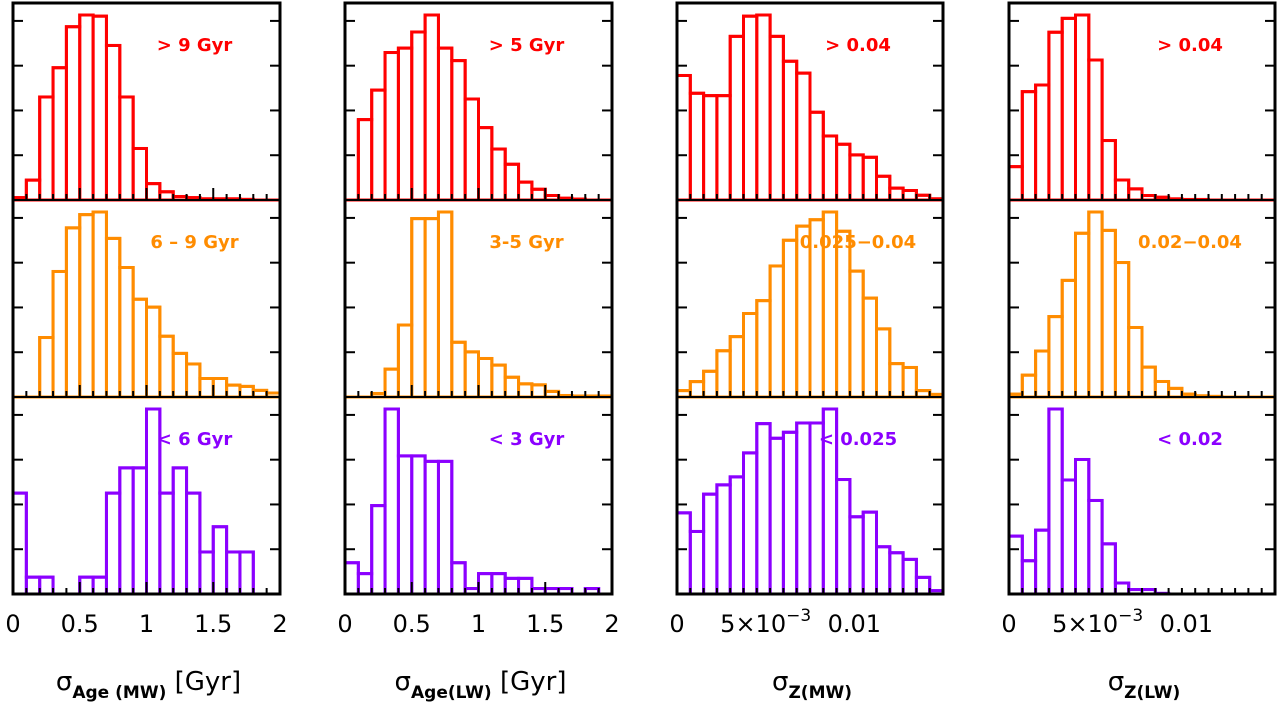 The width and height of the screenshot is (1285, 715). I want to click on histogram-panel-middle: 3-5 Gyr, so click(479, 304).